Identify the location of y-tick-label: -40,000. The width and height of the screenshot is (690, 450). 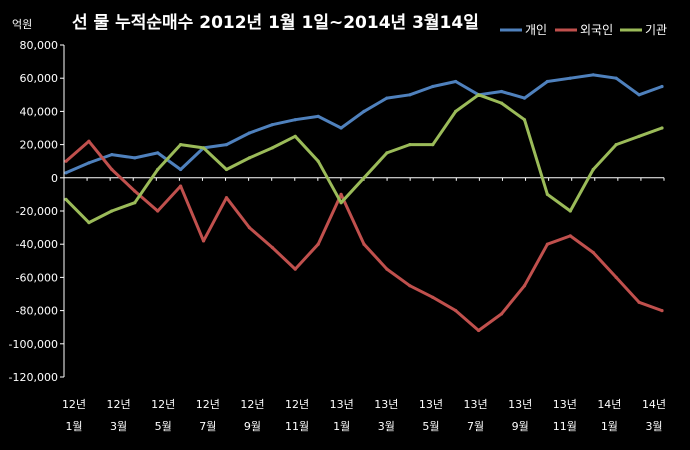
(37, 244).